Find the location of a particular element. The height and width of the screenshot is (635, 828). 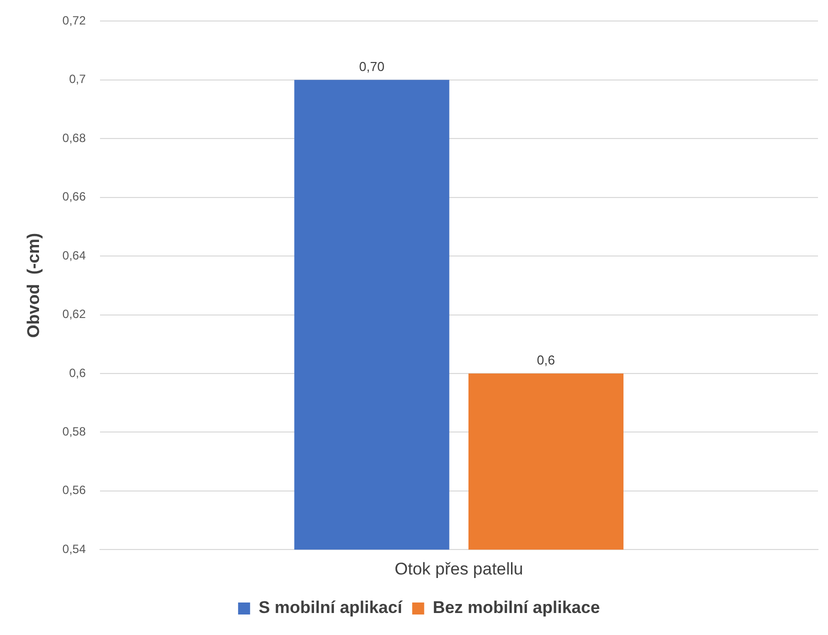

y-tick-label: 0,54 is located at coordinates (74, 549).